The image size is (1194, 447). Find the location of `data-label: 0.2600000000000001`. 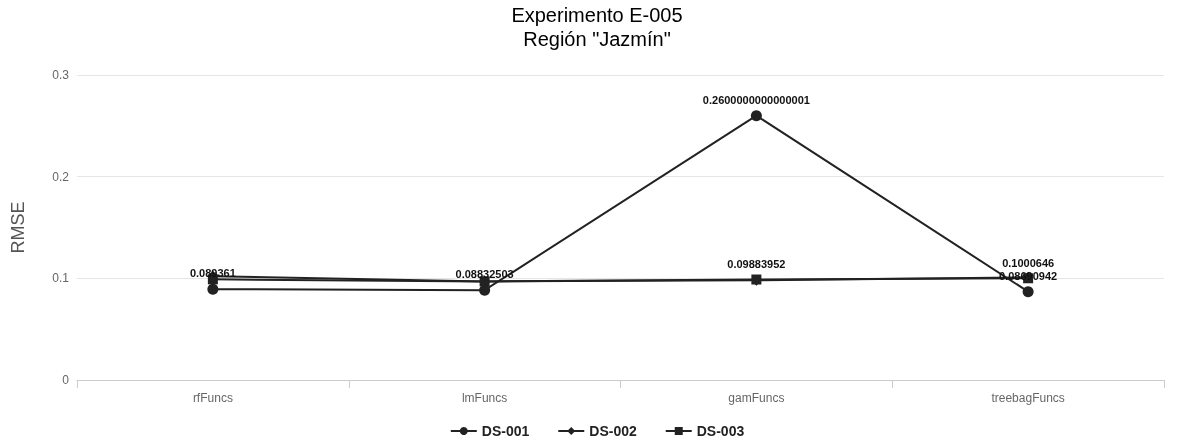

data-label: 0.2600000000000001 is located at coordinates (756, 99).